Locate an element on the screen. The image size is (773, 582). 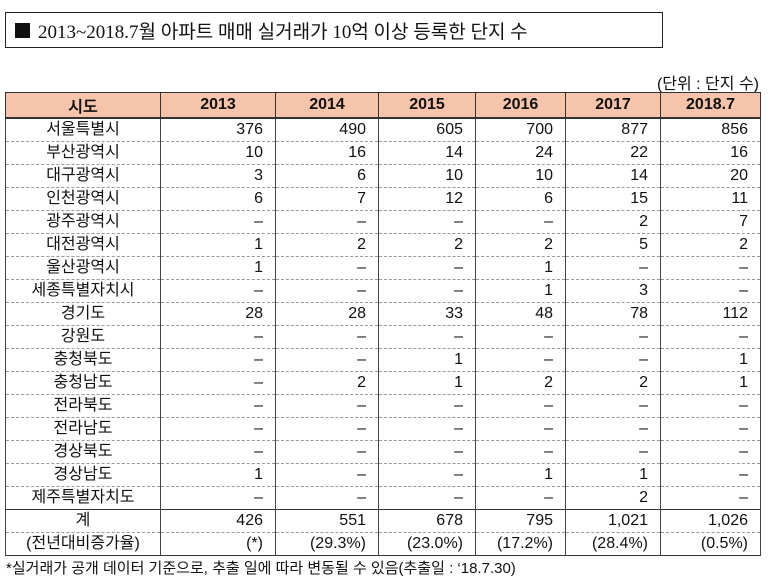
row-label: 경기도 is located at coordinates (83, 314).